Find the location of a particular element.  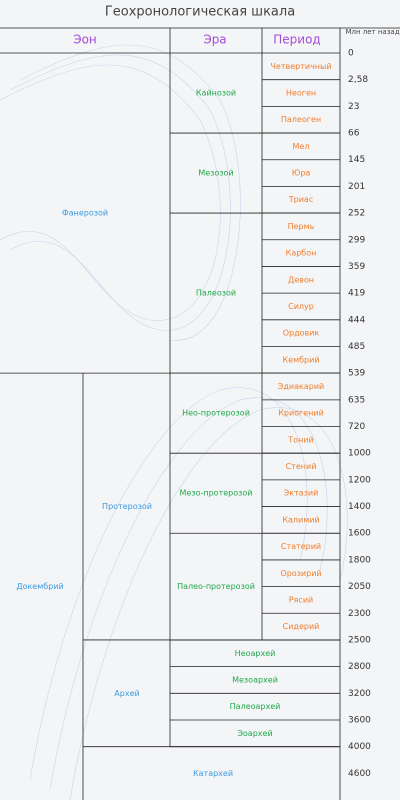

era: Эоархей is located at coordinates (254, 733).